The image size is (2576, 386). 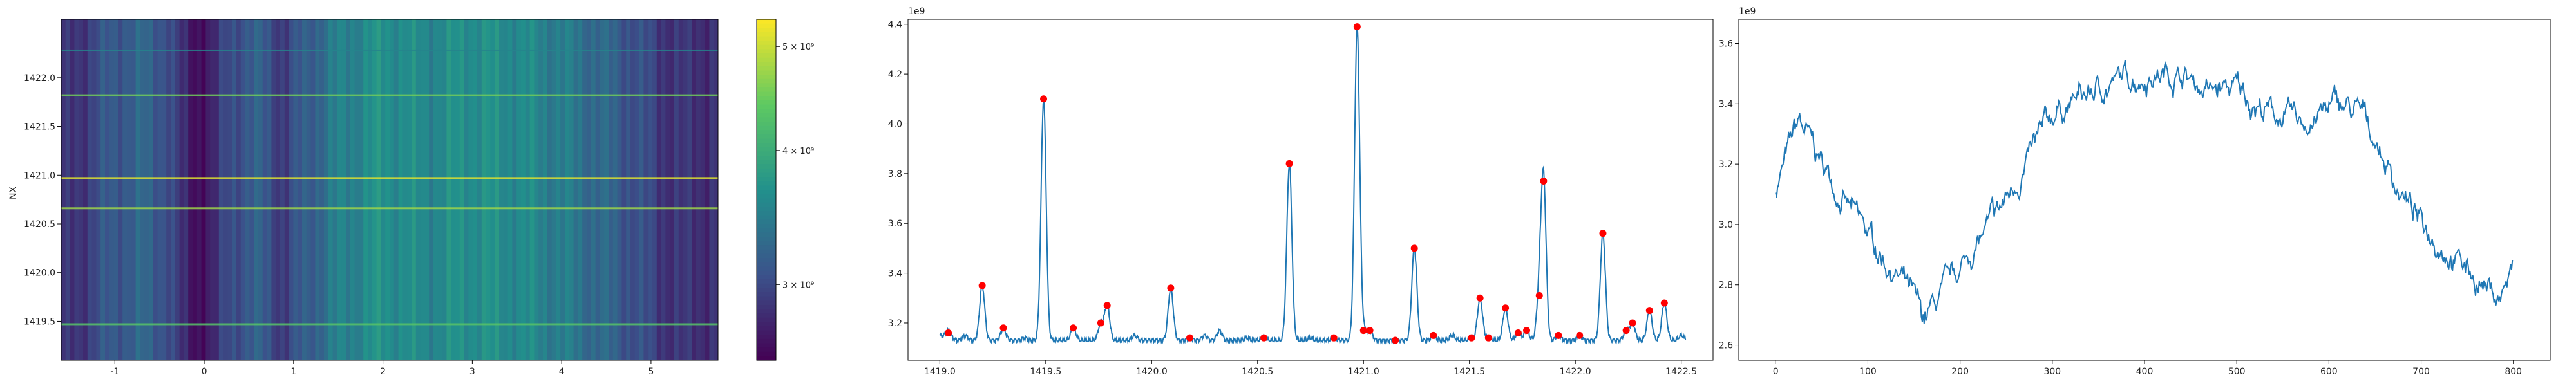 What do you see at coordinates (1257, 372) in the screenshot?
I see `spectrum-x-tick-label: 1420.5` at bounding box center [1257, 372].